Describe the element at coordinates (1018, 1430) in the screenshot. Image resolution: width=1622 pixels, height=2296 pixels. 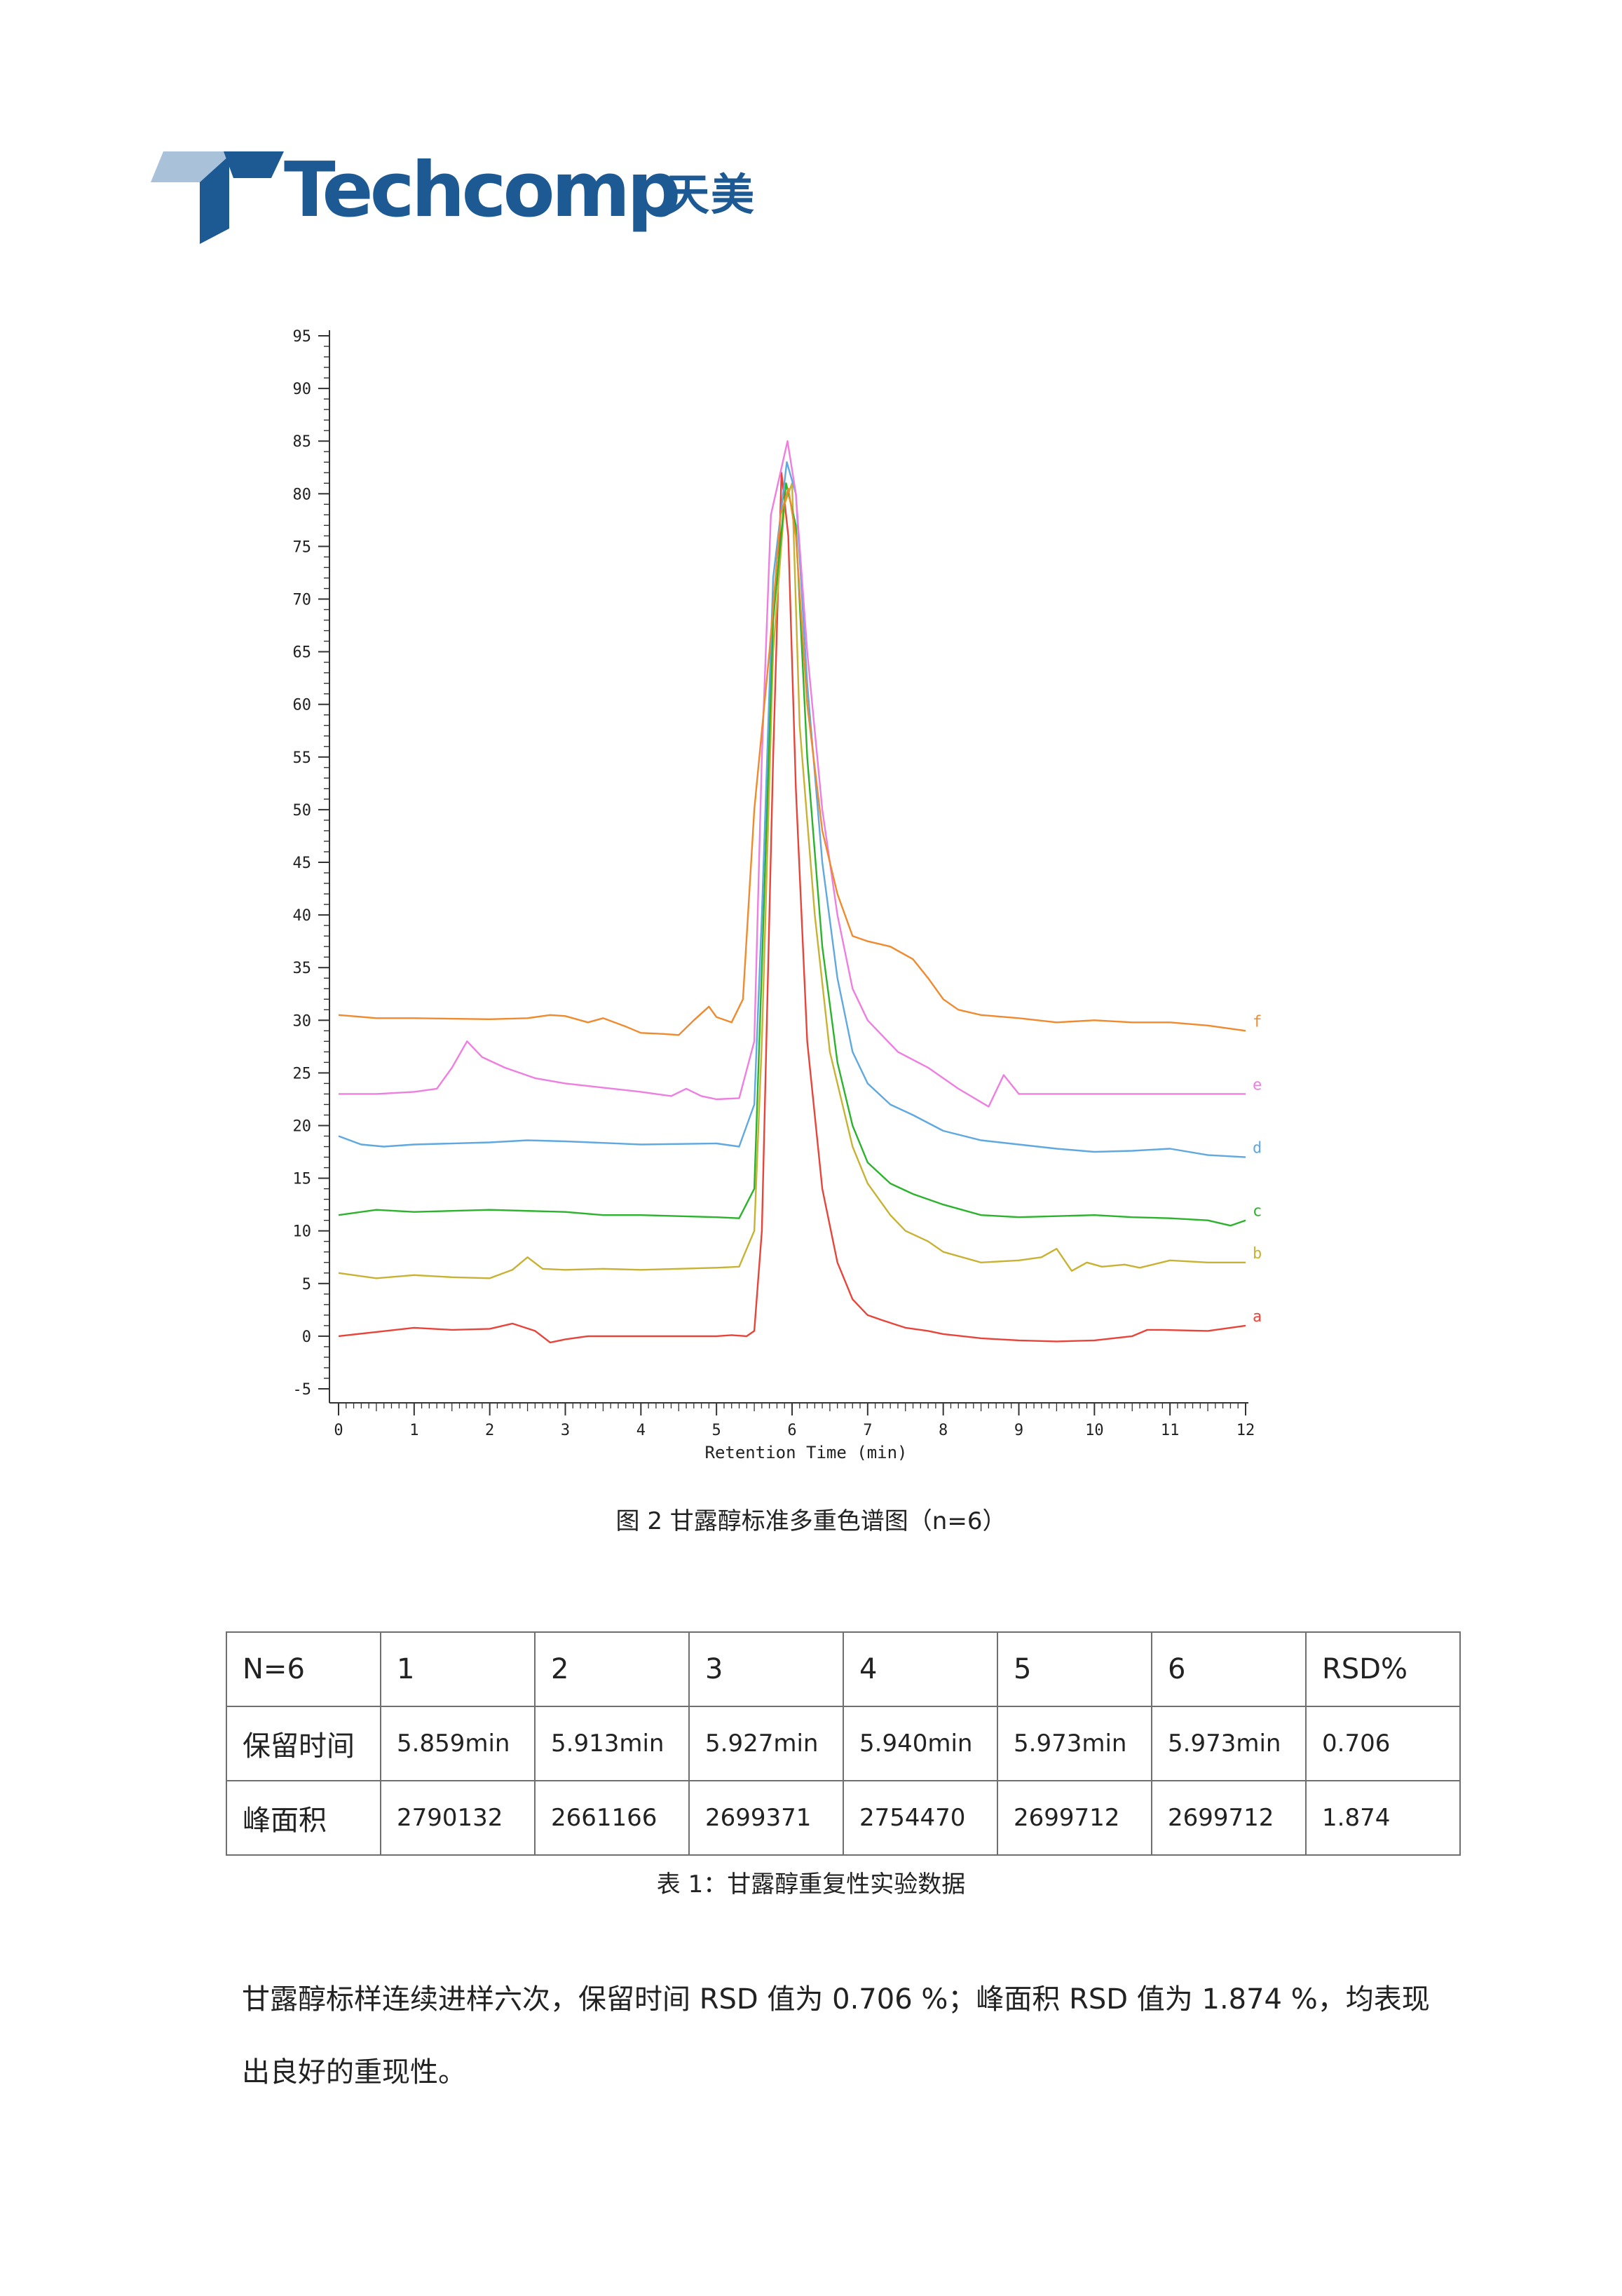
I see `x-tick-label: 9` at that location.